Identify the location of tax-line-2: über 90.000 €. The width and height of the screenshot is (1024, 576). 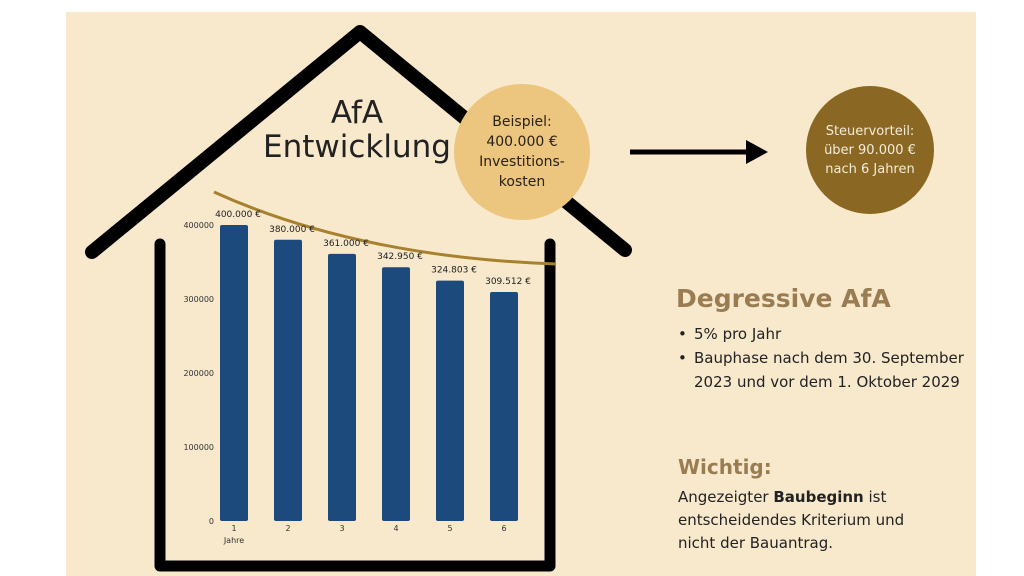
(870, 150).